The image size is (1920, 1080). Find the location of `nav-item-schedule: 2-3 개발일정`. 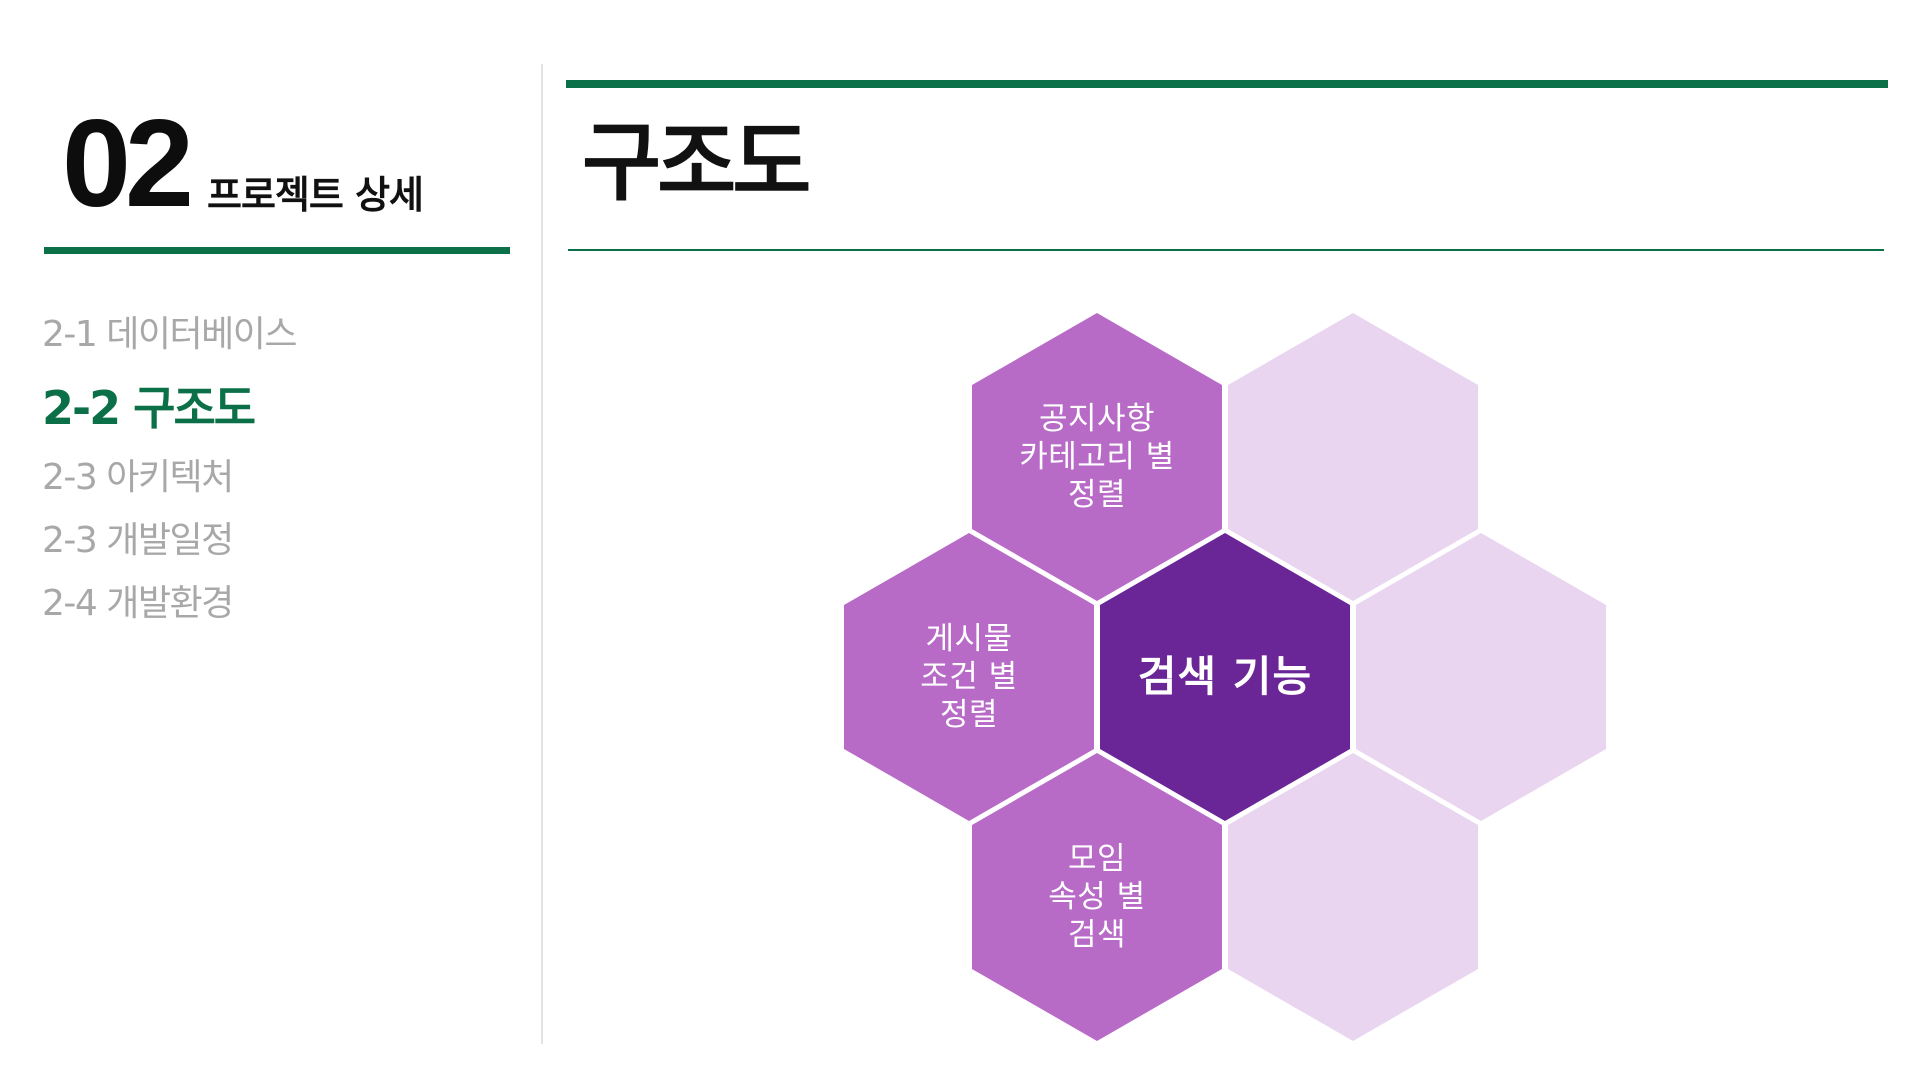

nav-item-schedule: 2-3 개발일정 is located at coordinates (138, 540).